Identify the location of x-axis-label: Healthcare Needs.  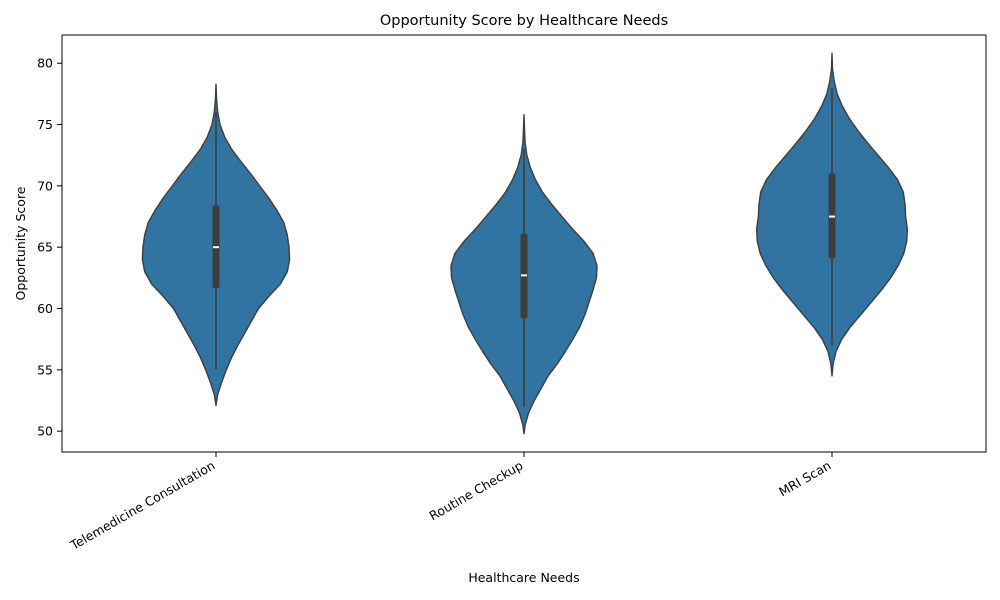
(523, 577).